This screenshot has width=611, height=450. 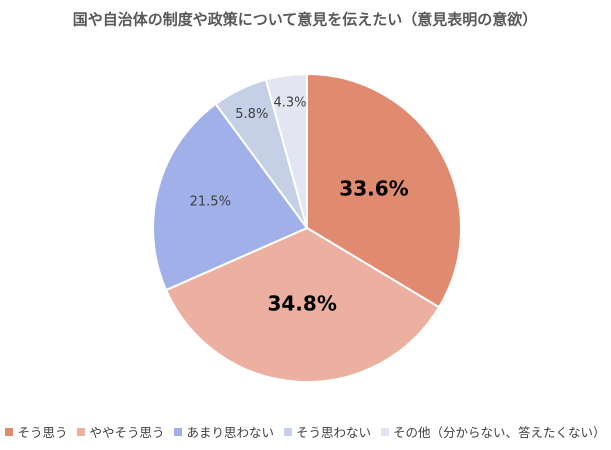 I want to click on legend-label: そう思う, so click(x=42, y=432).